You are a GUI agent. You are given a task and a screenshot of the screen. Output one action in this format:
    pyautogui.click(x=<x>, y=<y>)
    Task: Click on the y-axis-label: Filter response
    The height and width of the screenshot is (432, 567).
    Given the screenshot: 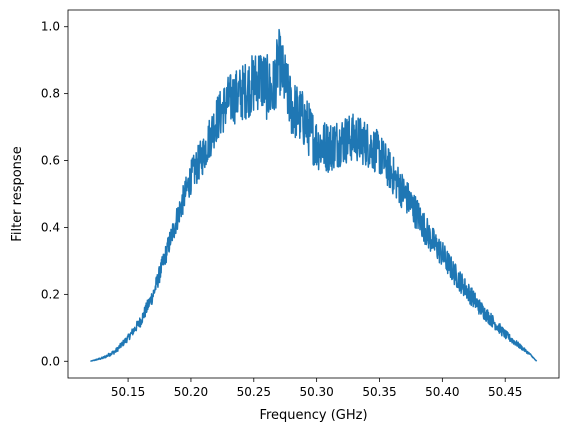 What is the action you would take?
    pyautogui.click(x=17, y=193)
    